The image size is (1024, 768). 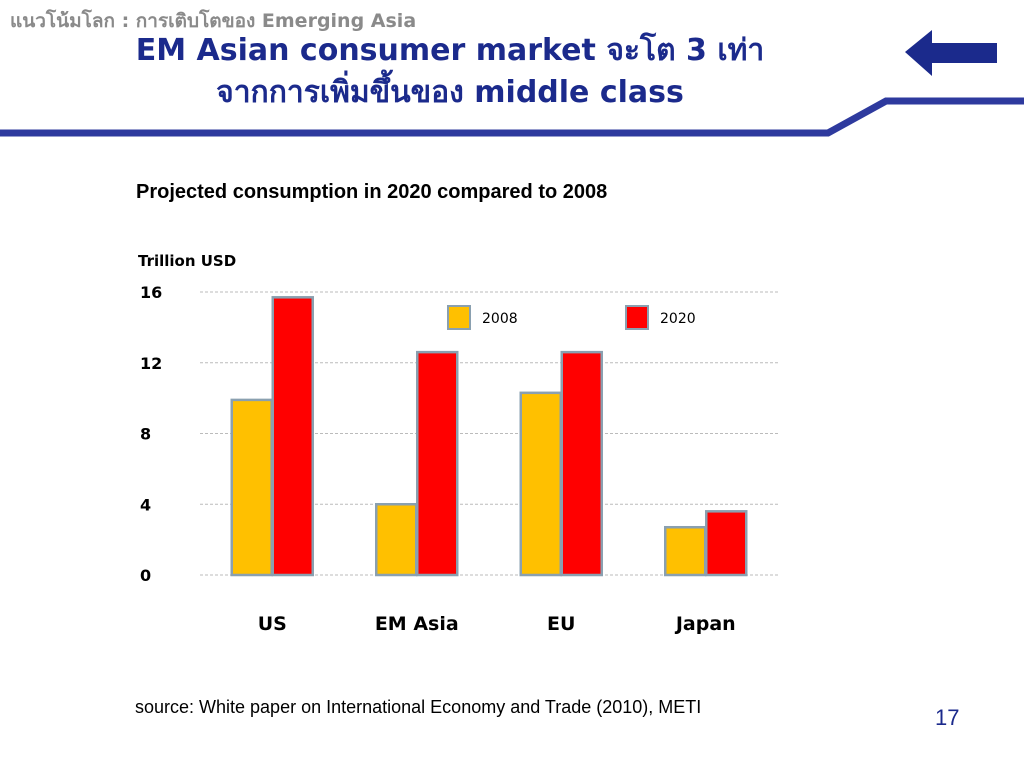 I want to click on back-button, so click(x=952, y=54).